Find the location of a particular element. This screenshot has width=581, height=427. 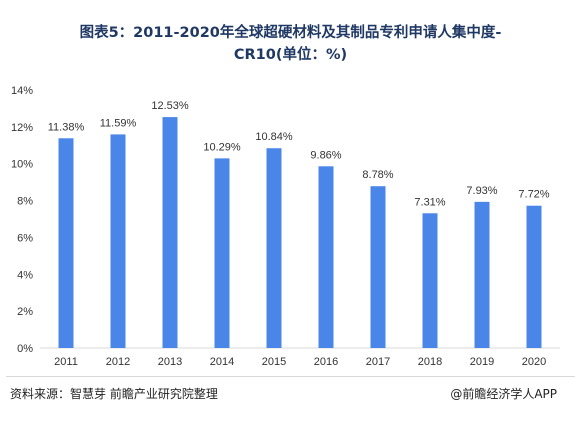

x-tick-label: 2015 is located at coordinates (274, 362).